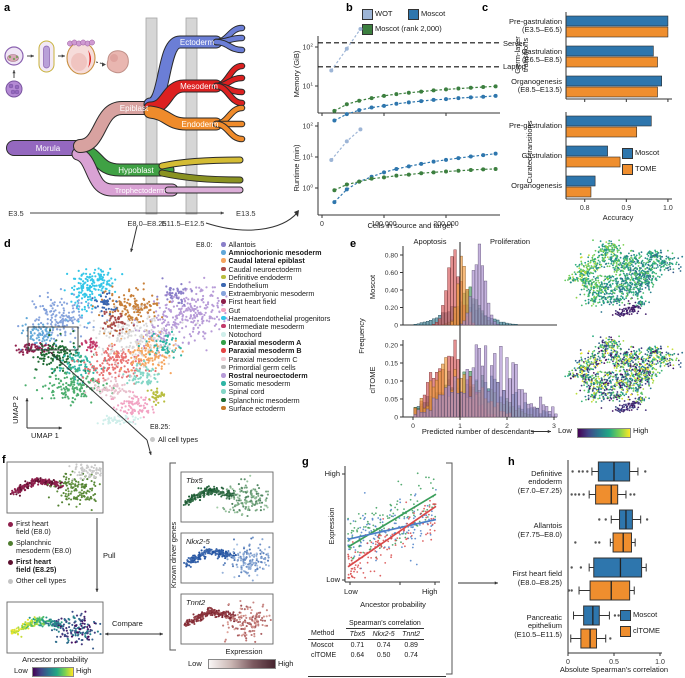 Image resolution: width=685 pixels, height=678 pixels. What do you see at coordinates (305, 462) in the screenshot?
I see `panel-label-g: g` at bounding box center [305, 462].